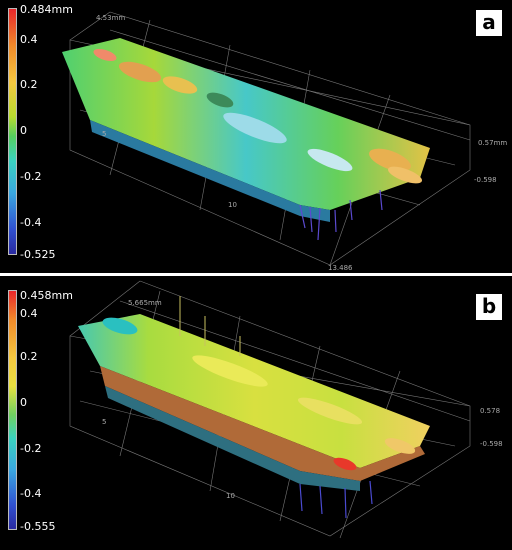 The width and height of the screenshot is (512, 550). What do you see at coordinates (489, 23) in the screenshot?
I see `panel-label-a: a` at bounding box center [489, 23].